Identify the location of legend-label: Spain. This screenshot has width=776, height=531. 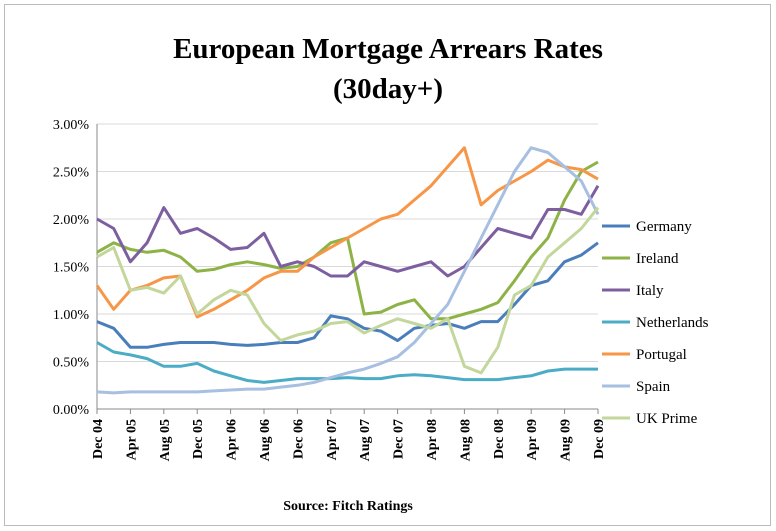
(653, 387).